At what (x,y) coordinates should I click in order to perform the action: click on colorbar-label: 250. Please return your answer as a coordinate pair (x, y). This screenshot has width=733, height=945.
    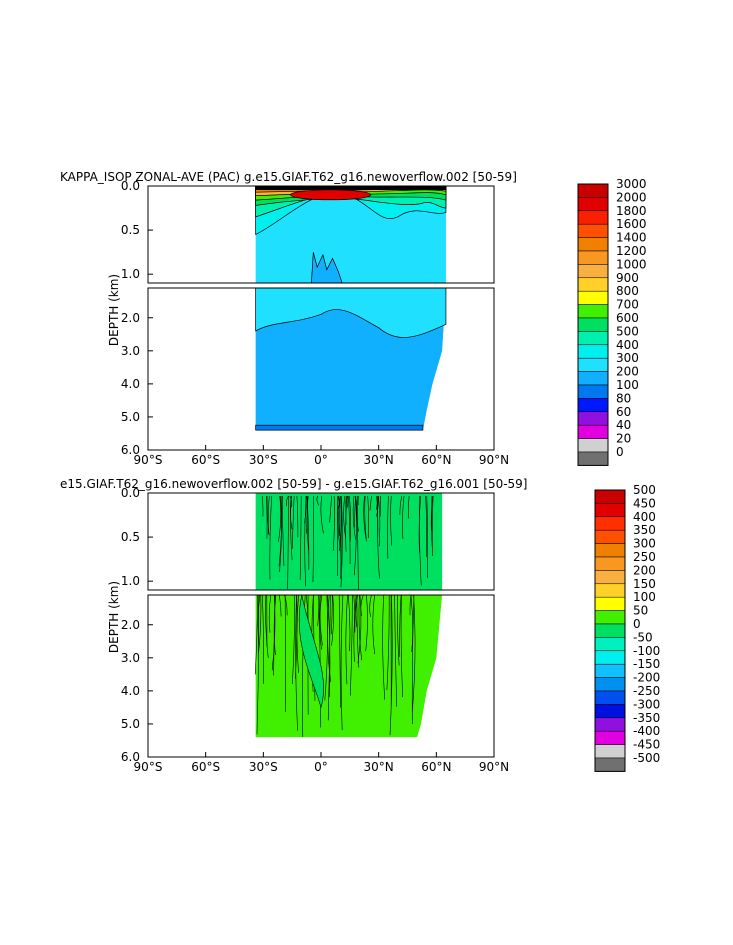
    Looking at the image, I should click on (644, 557).